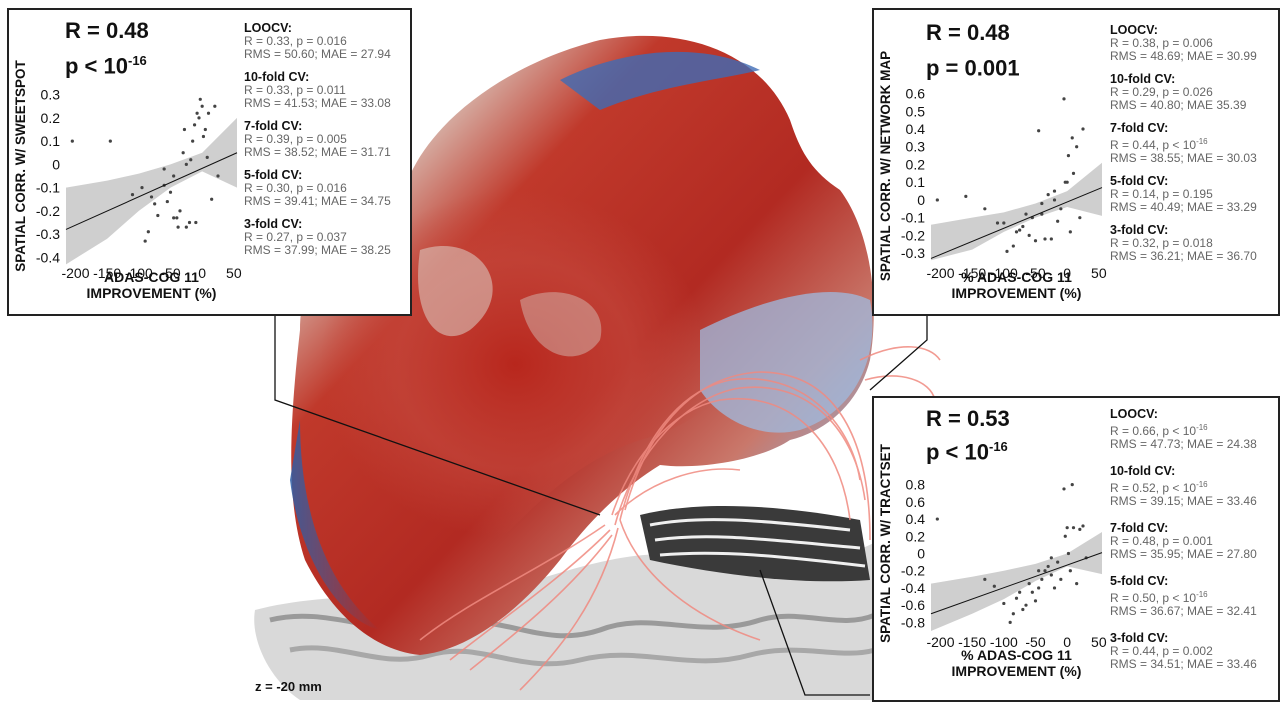  I want to click on x-tick-label: -200, so click(75, 273).